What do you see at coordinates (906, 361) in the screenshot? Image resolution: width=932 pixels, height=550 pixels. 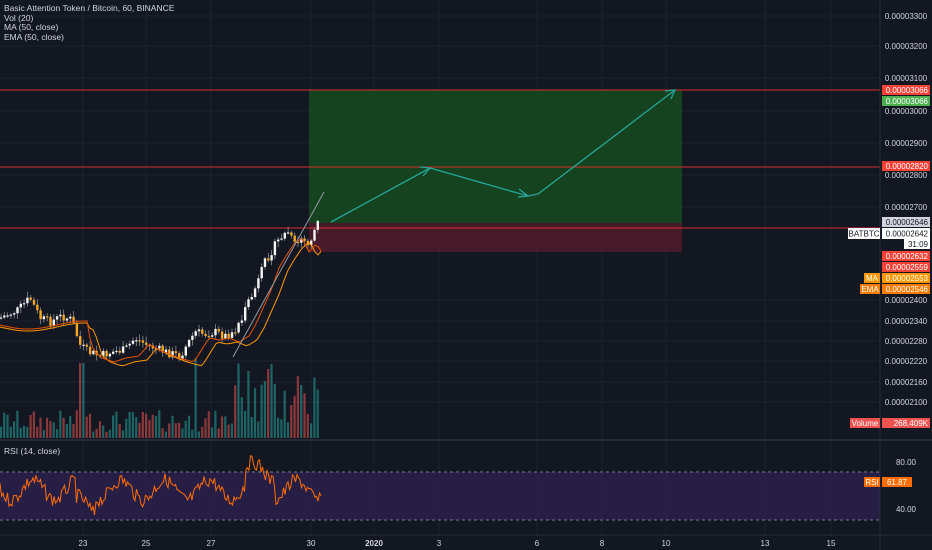 I see `price-tick: 0.00002220` at bounding box center [906, 361].